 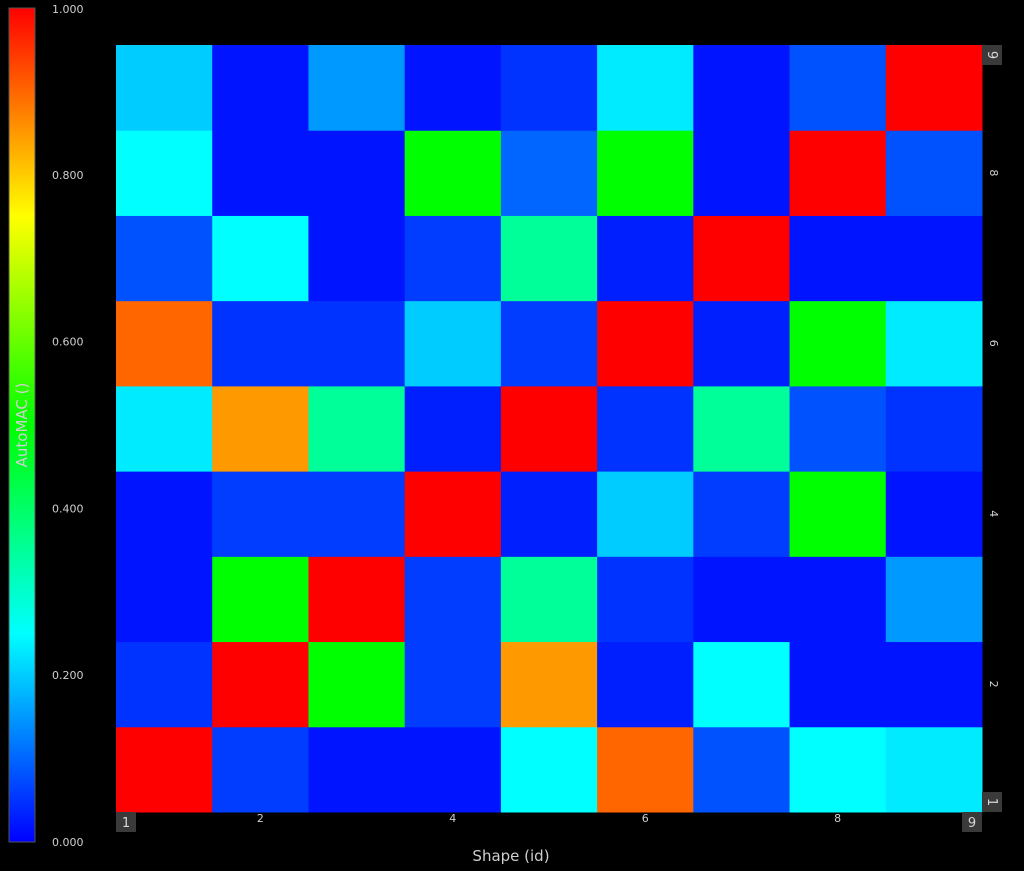 I want to click on heatmap-cell-x3-y5, so click(x=357, y=428).